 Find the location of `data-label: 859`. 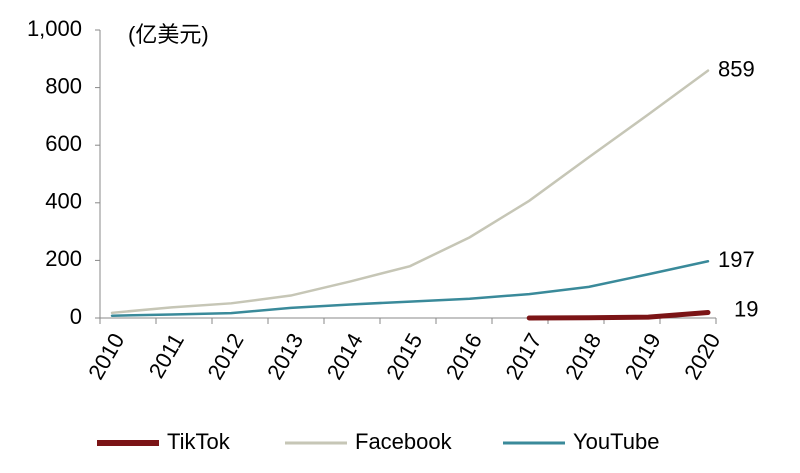

data-label: 859 is located at coordinates (736, 68).